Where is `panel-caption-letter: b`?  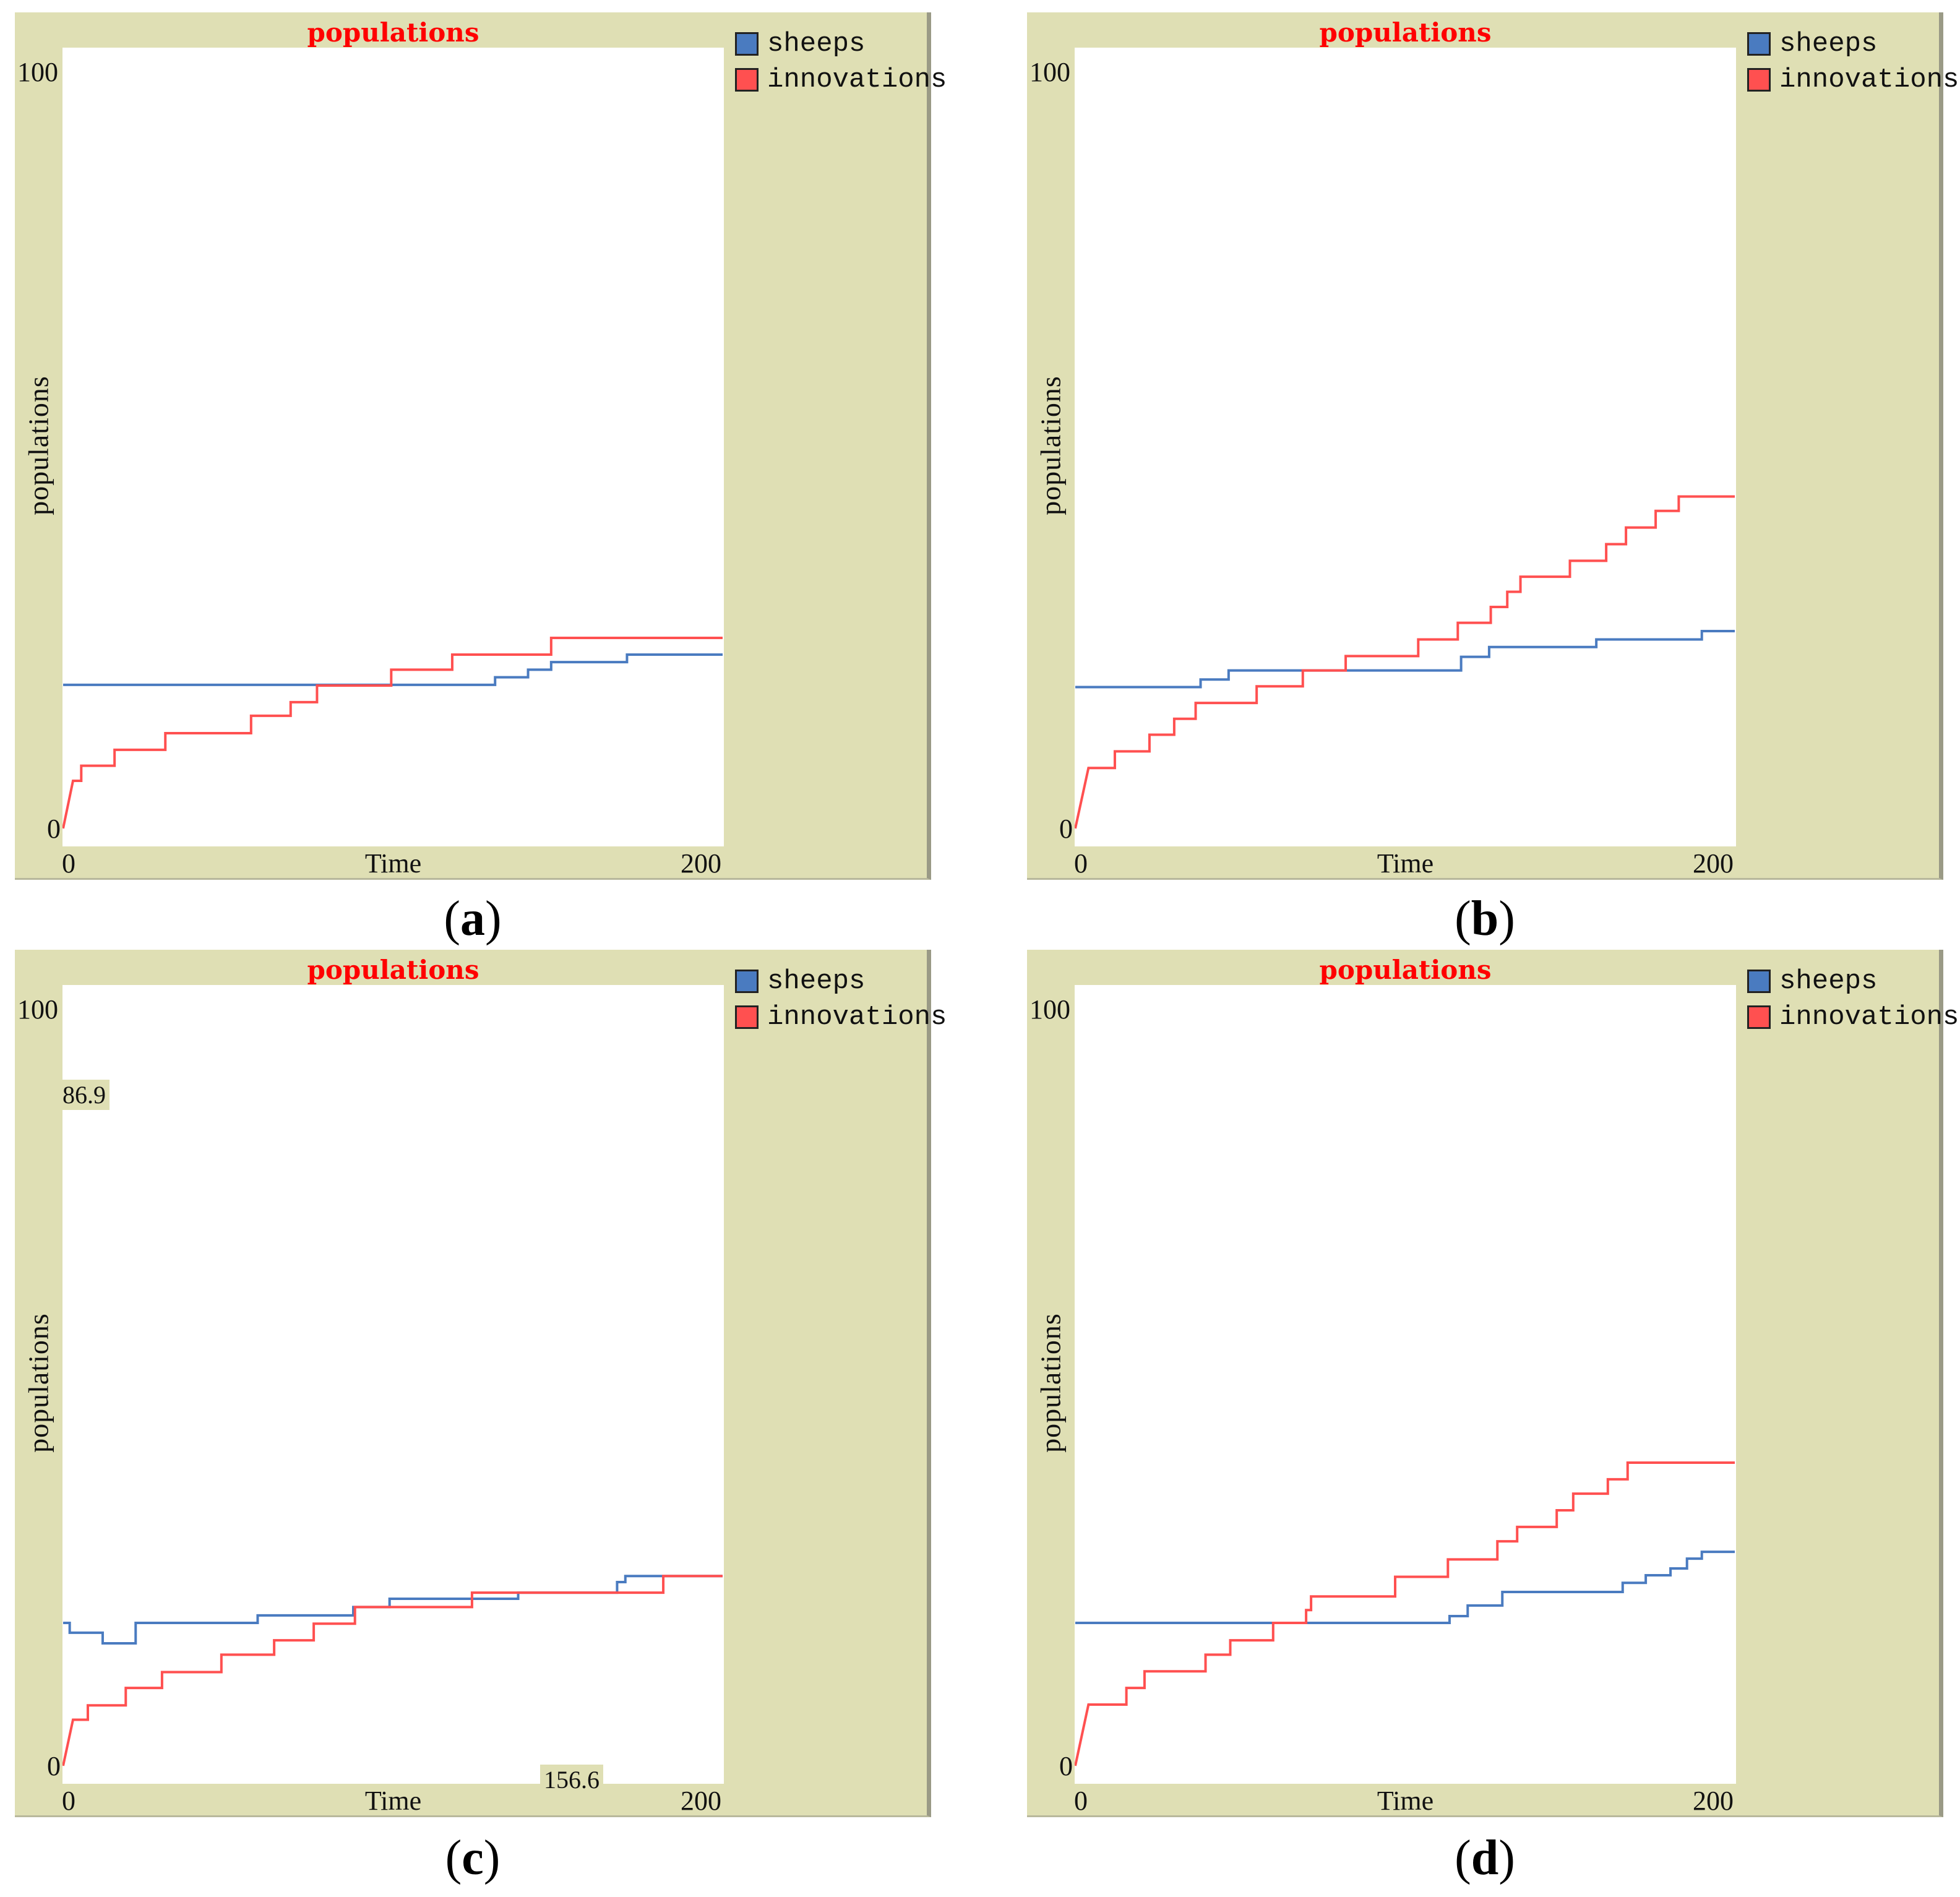 panel-caption-letter: b is located at coordinates (1485, 919).